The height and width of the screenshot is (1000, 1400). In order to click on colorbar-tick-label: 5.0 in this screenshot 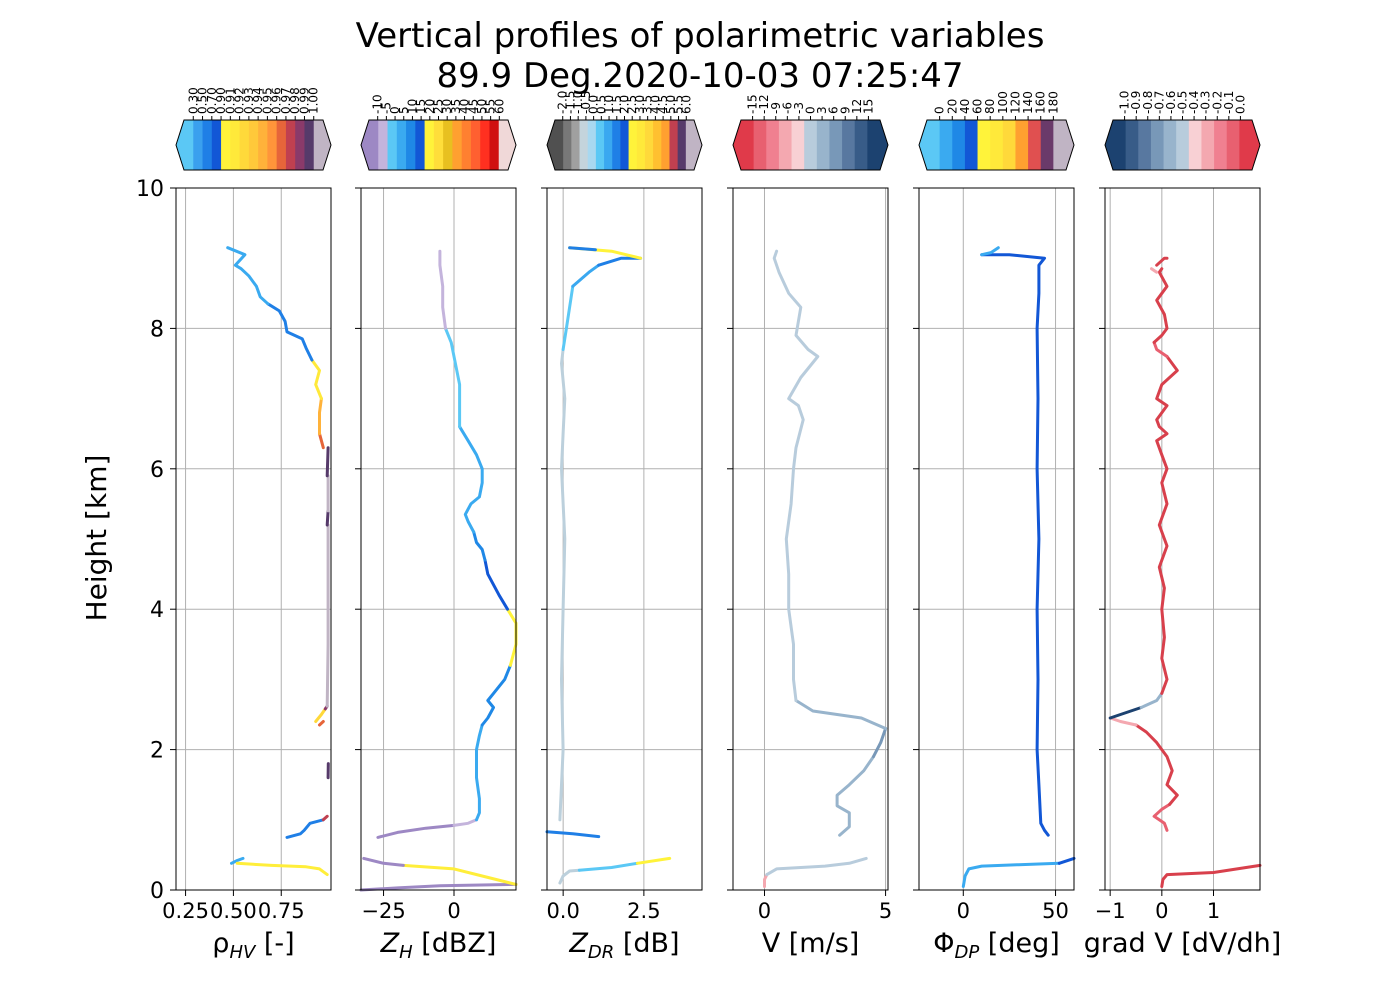, I will do `click(671, 104)`.